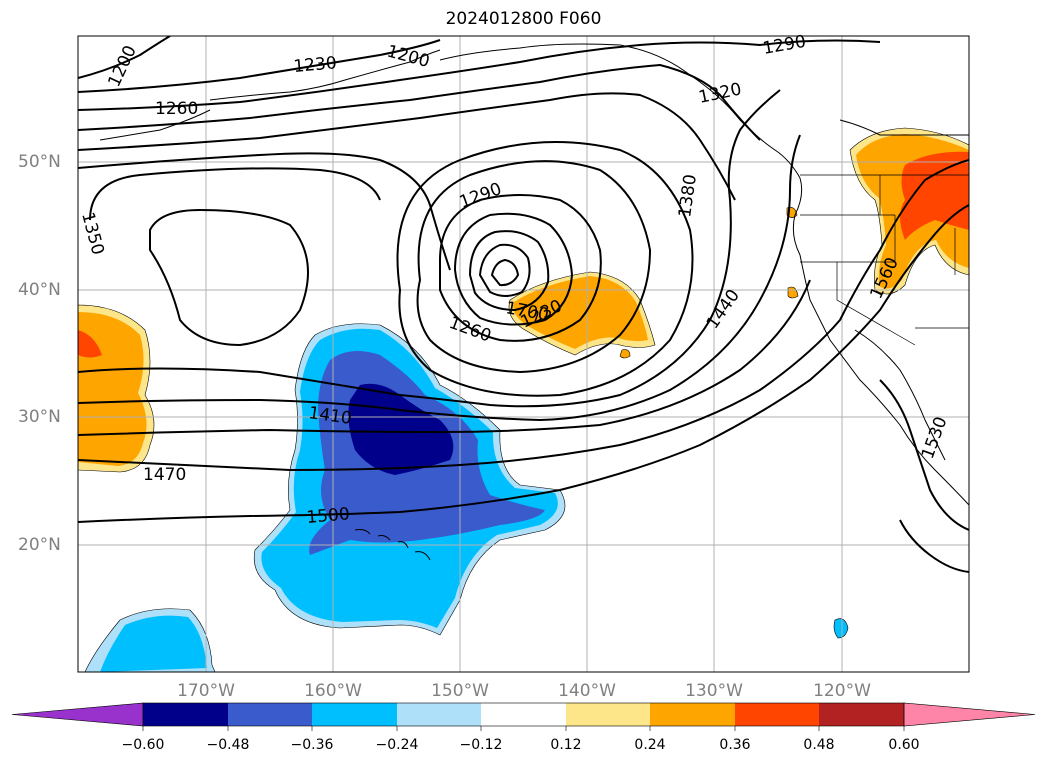  Describe the element at coordinates (39, 290) in the screenshot. I see `lat-label: 40°N` at that location.